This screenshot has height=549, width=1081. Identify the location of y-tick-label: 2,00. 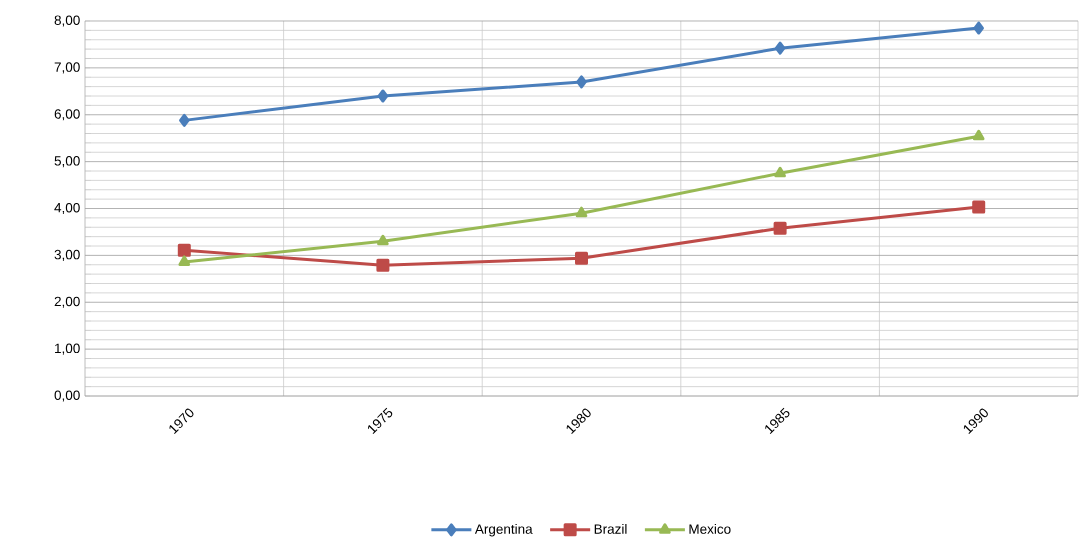
(67, 302).